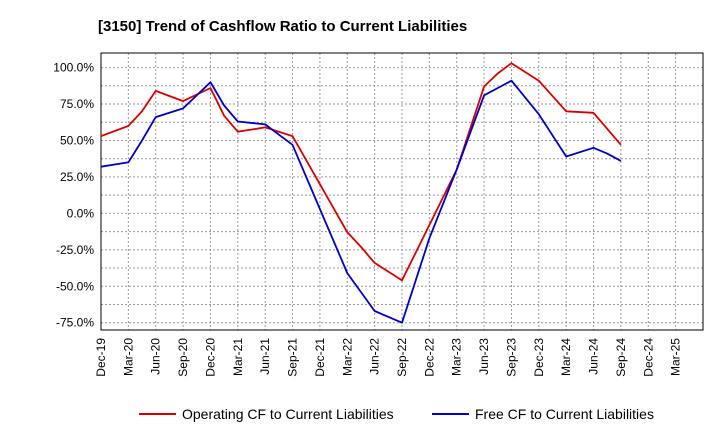 The width and height of the screenshot is (720, 440). What do you see at coordinates (210, 357) in the screenshot?
I see `x-tick-label: Dec-20` at bounding box center [210, 357].